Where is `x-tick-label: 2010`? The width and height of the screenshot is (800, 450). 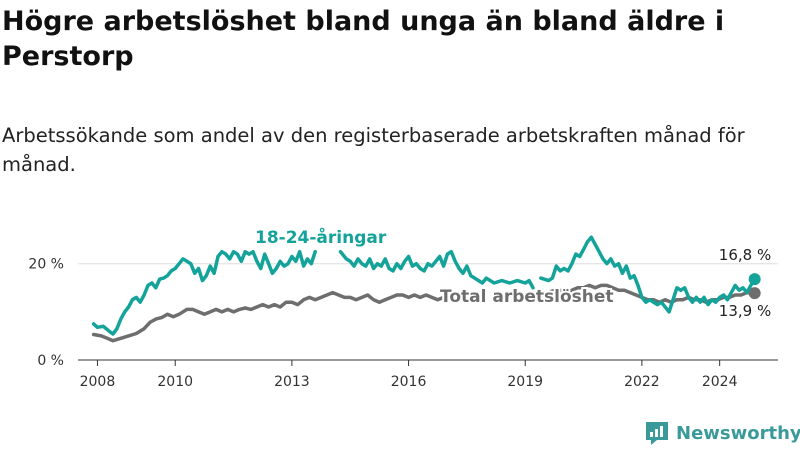 x-tick-label: 2010 is located at coordinates (175, 382).